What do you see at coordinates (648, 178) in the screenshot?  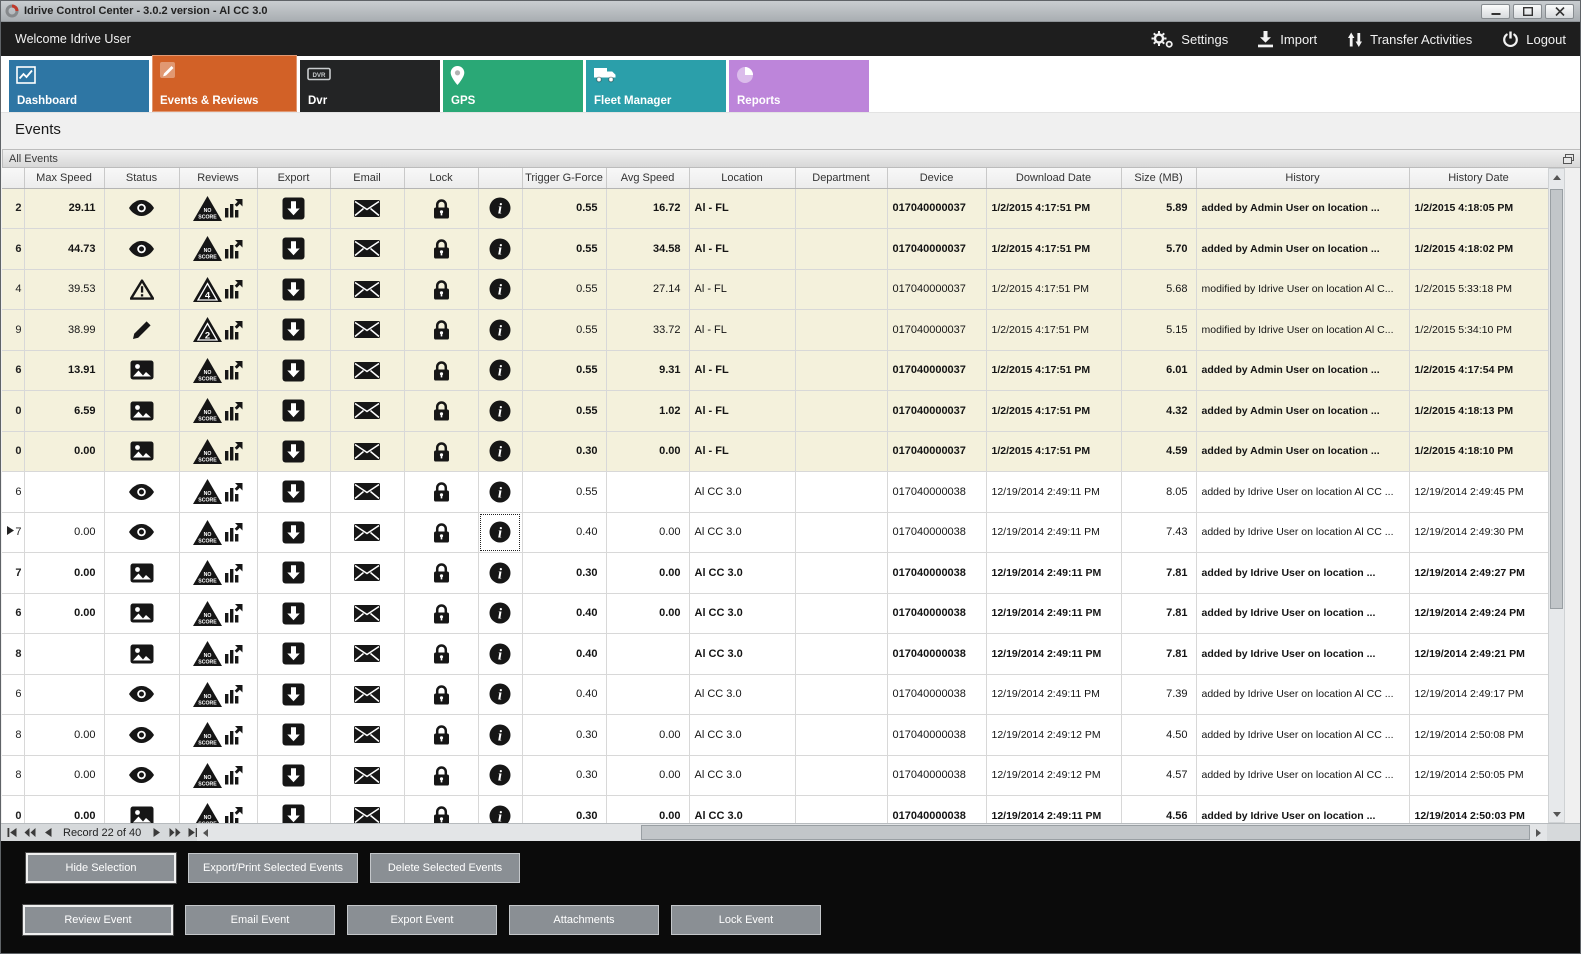 I see `column-header-avg_speed: Avg Speed` at bounding box center [648, 178].